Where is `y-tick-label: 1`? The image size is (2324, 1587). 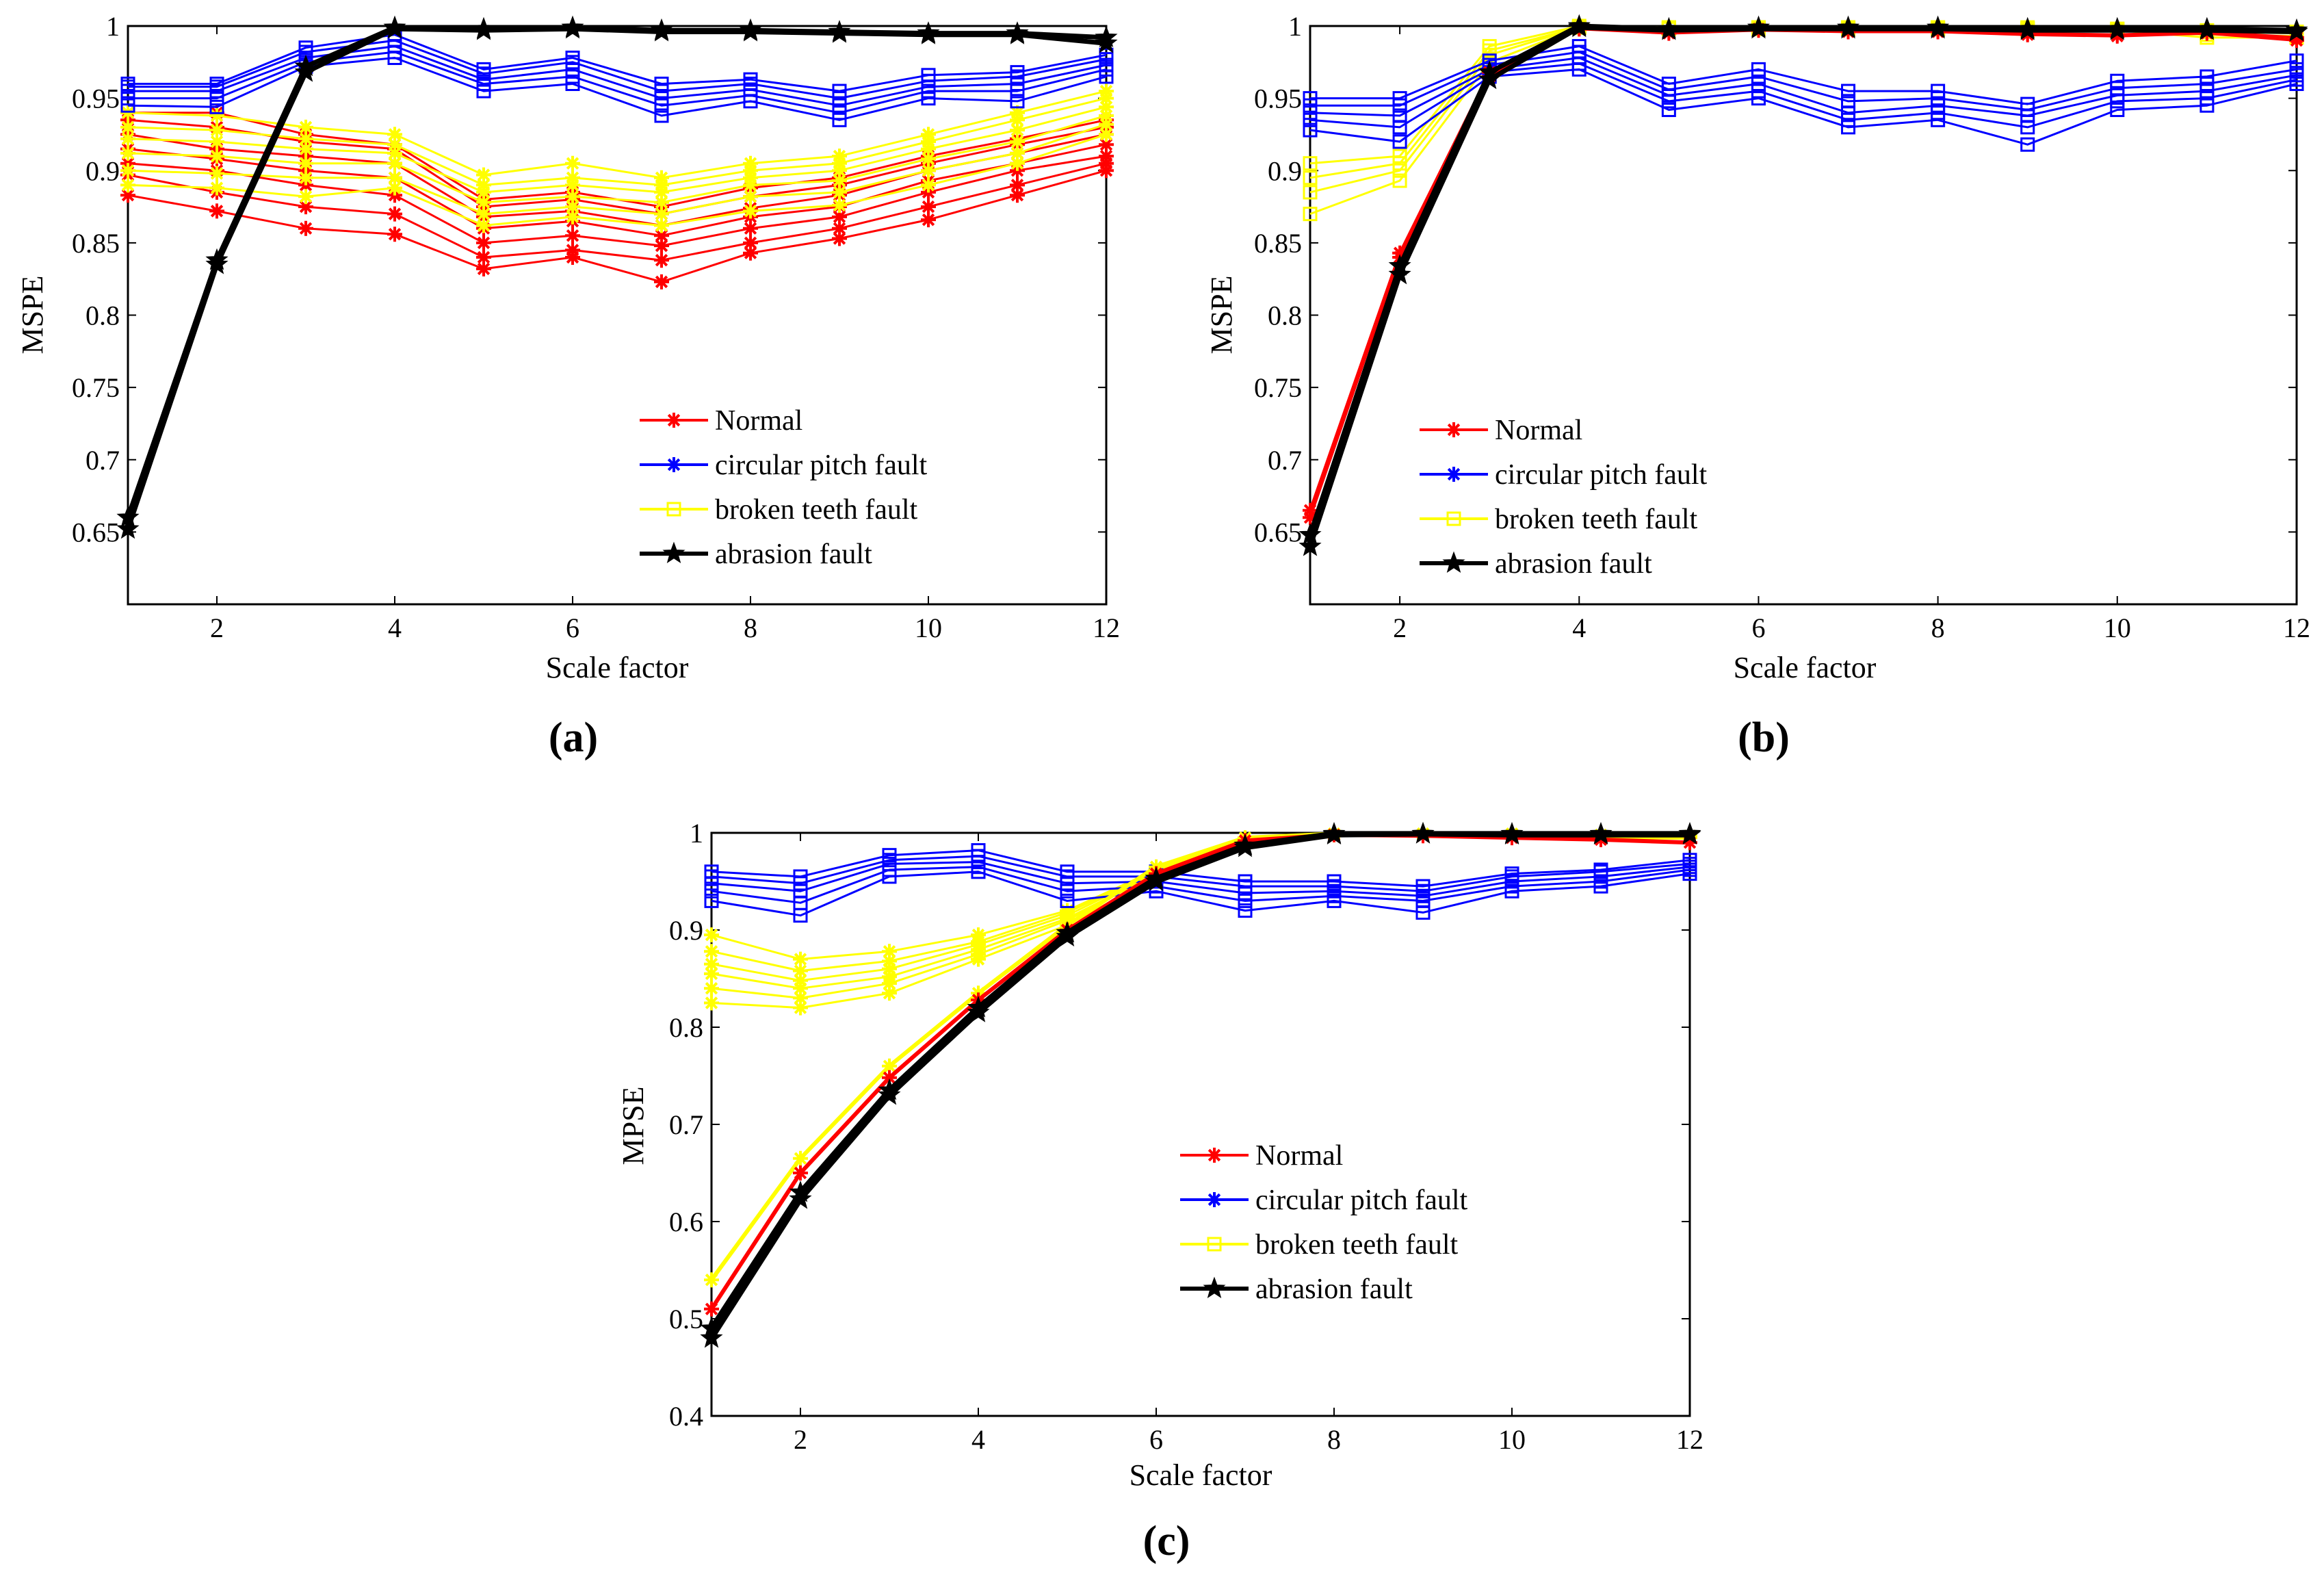 y-tick-label: 1 is located at coordinates (696, 833).